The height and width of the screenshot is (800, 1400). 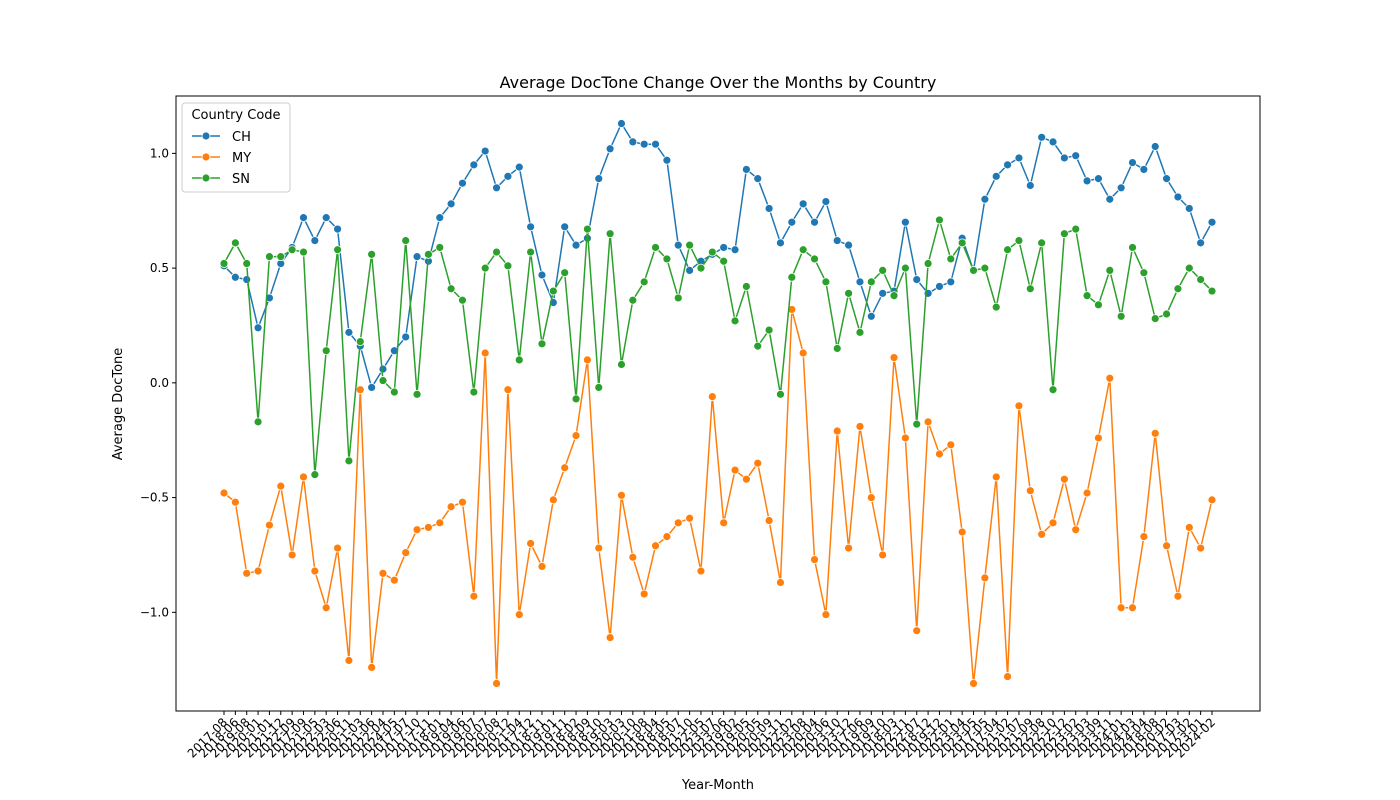 What do you see at coordinates (154, 612) in the screenshot?
I see `y-tick-label: −1.0` at bounding box center [154, 612].